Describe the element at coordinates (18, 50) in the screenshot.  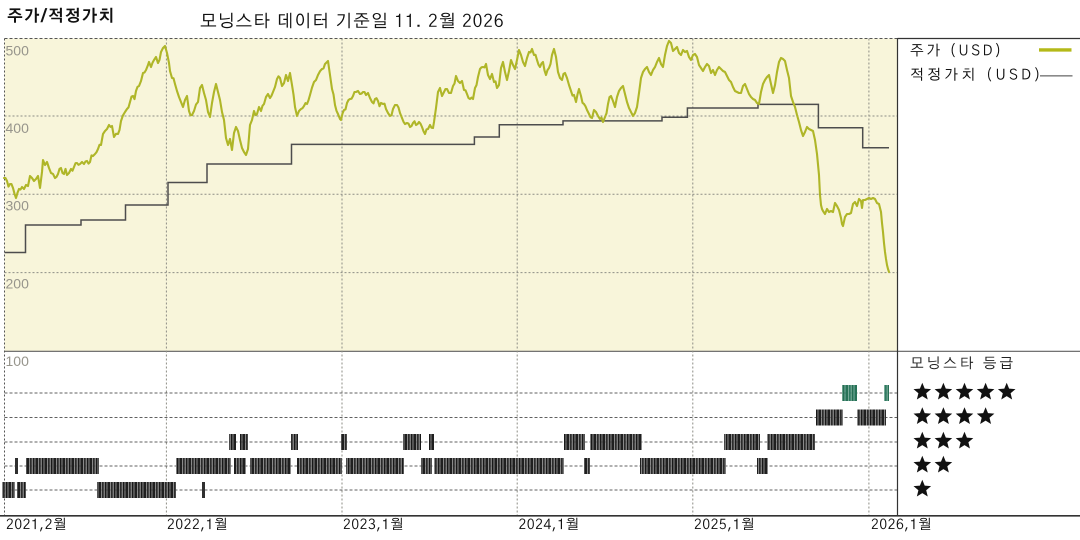
I see `svg-text: 500` at that location.